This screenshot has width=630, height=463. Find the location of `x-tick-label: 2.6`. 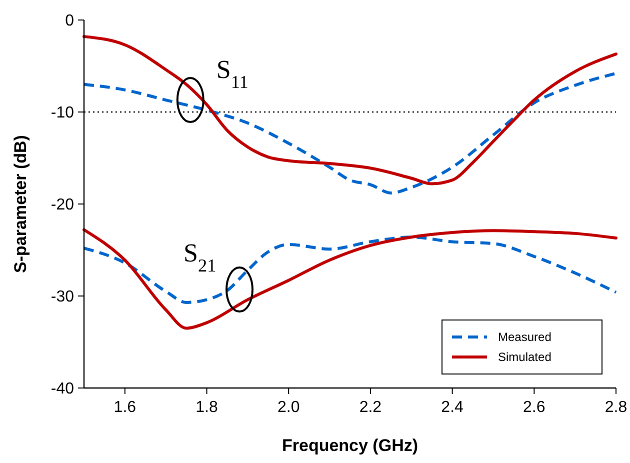

x-tick-label: 2.6 is located at coordinates (534, 407).